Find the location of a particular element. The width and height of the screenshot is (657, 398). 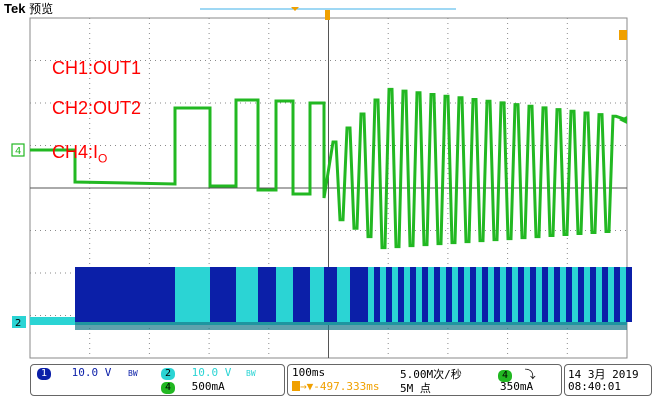

trigger-position-marker is located at coordinates (328, 13).